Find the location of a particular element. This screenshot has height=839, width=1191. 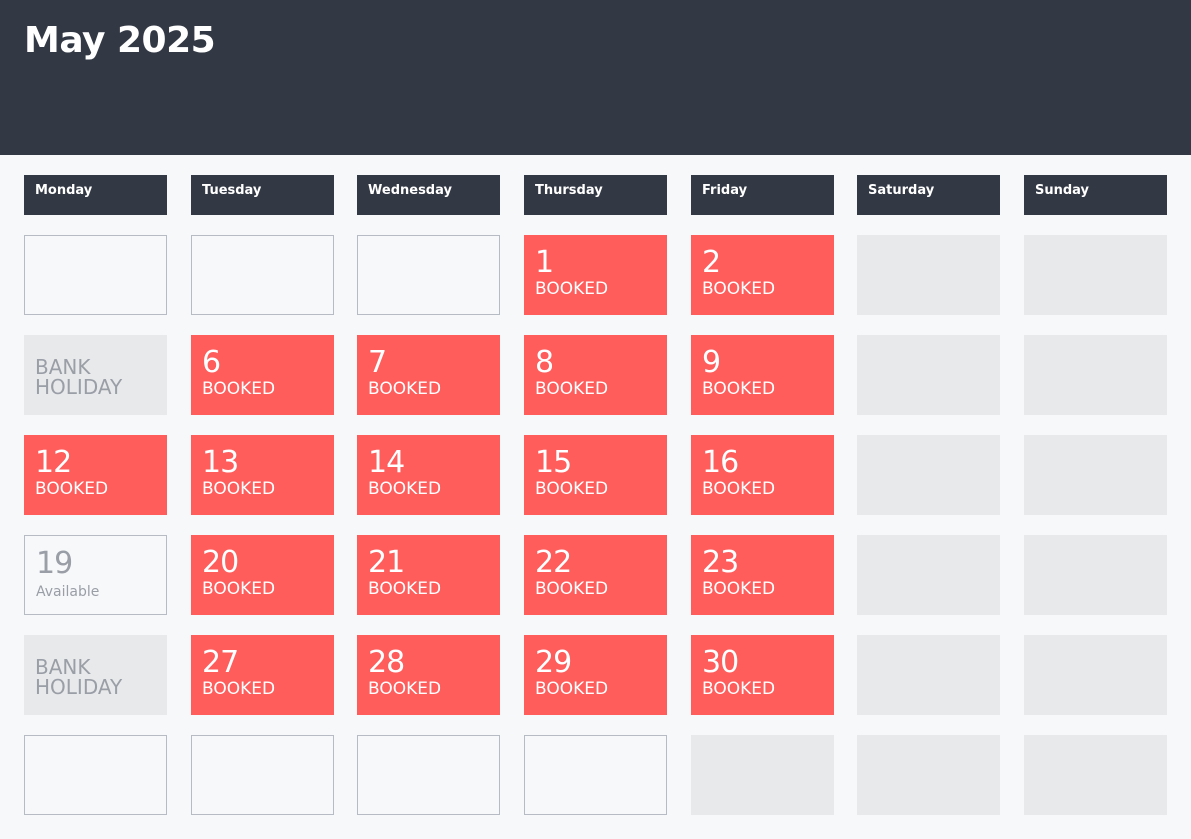

day-number: 29 is located at coordinates (553, 662).